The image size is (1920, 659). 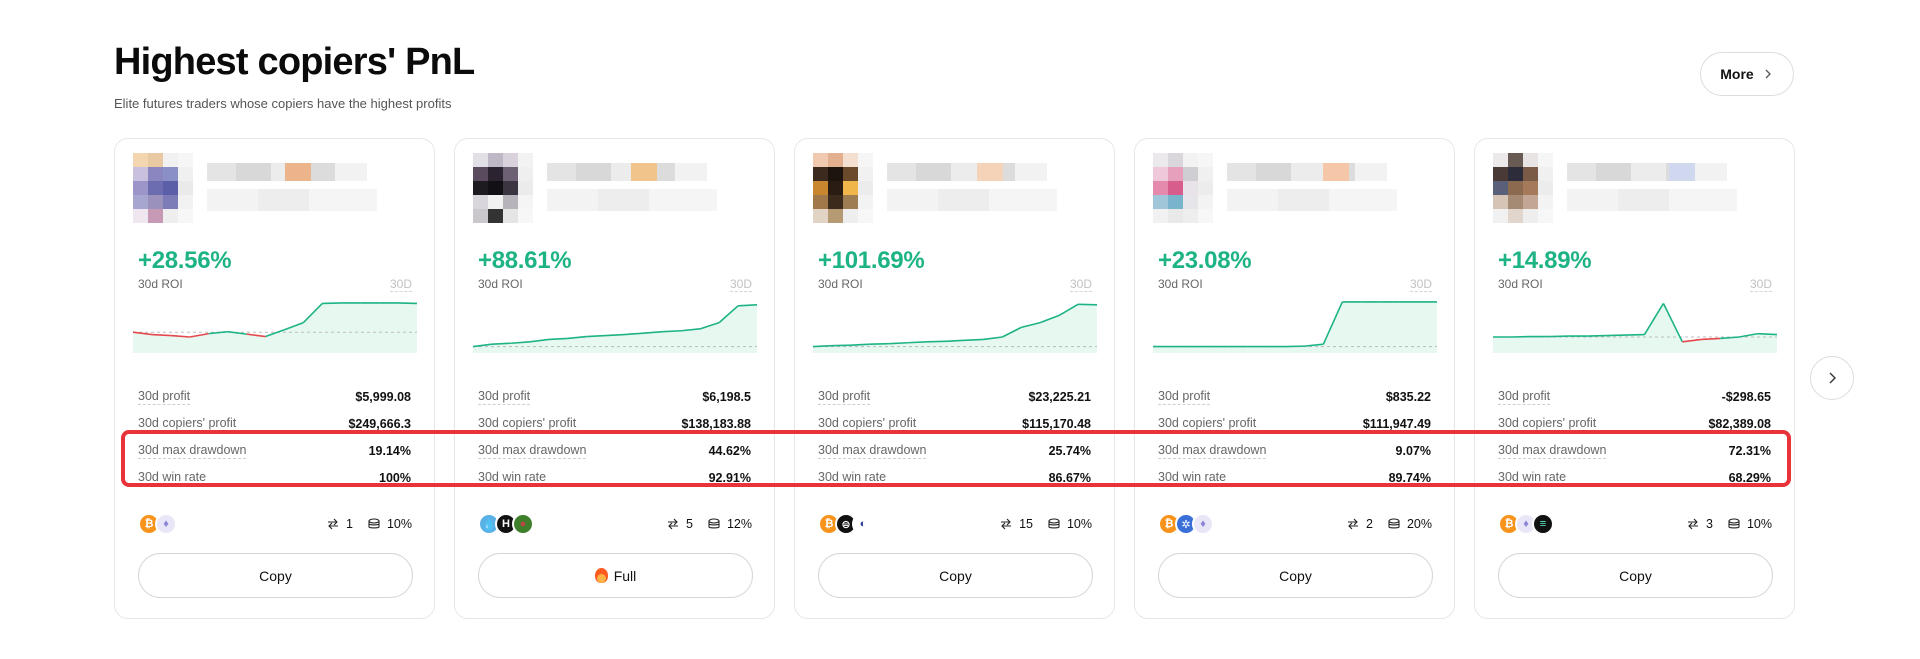 What do you see at coordinates (274, 450) in the screenshot?
I see `stat-row-max-drawdown: 30d max drawdown 19.14%` at bounding box center [274, 450].